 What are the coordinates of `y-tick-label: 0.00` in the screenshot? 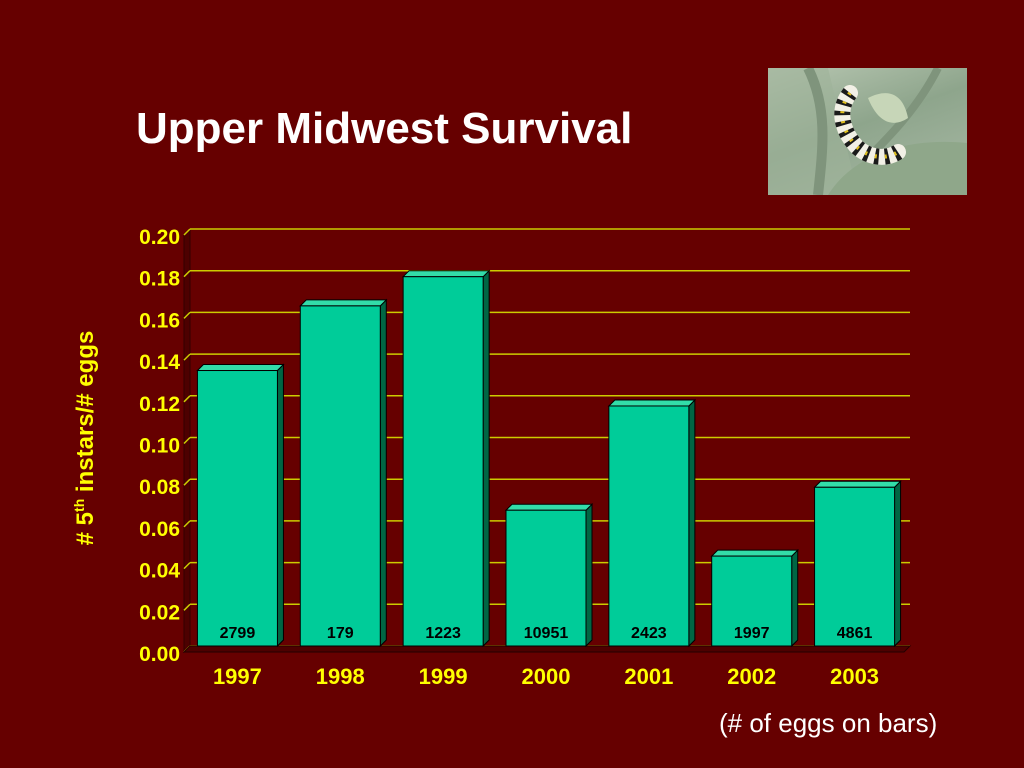 It's located at (159, 654).